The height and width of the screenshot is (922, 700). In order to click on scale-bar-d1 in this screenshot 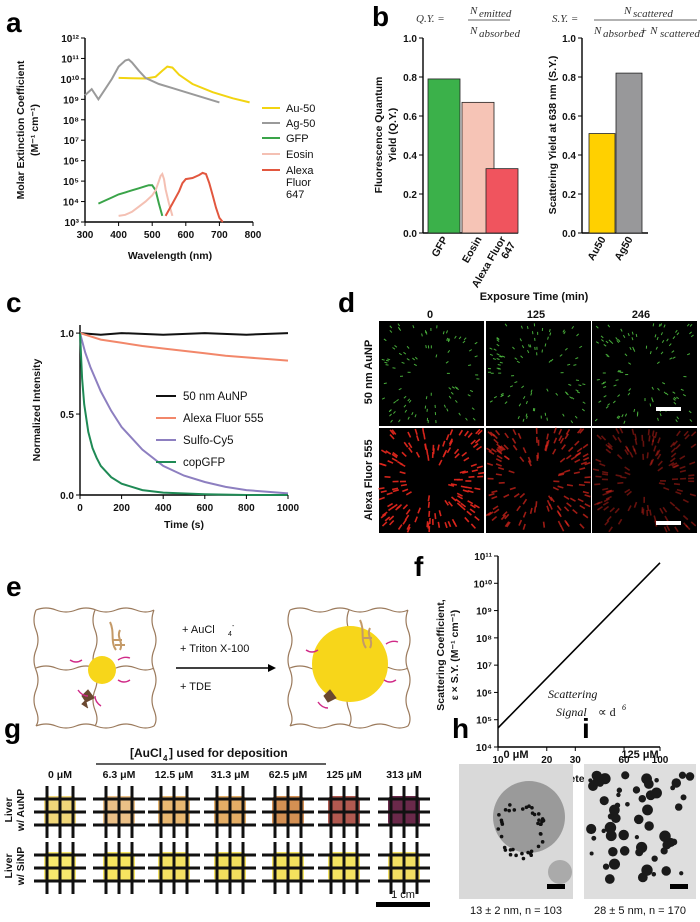, I will do `click(668, 409)`.